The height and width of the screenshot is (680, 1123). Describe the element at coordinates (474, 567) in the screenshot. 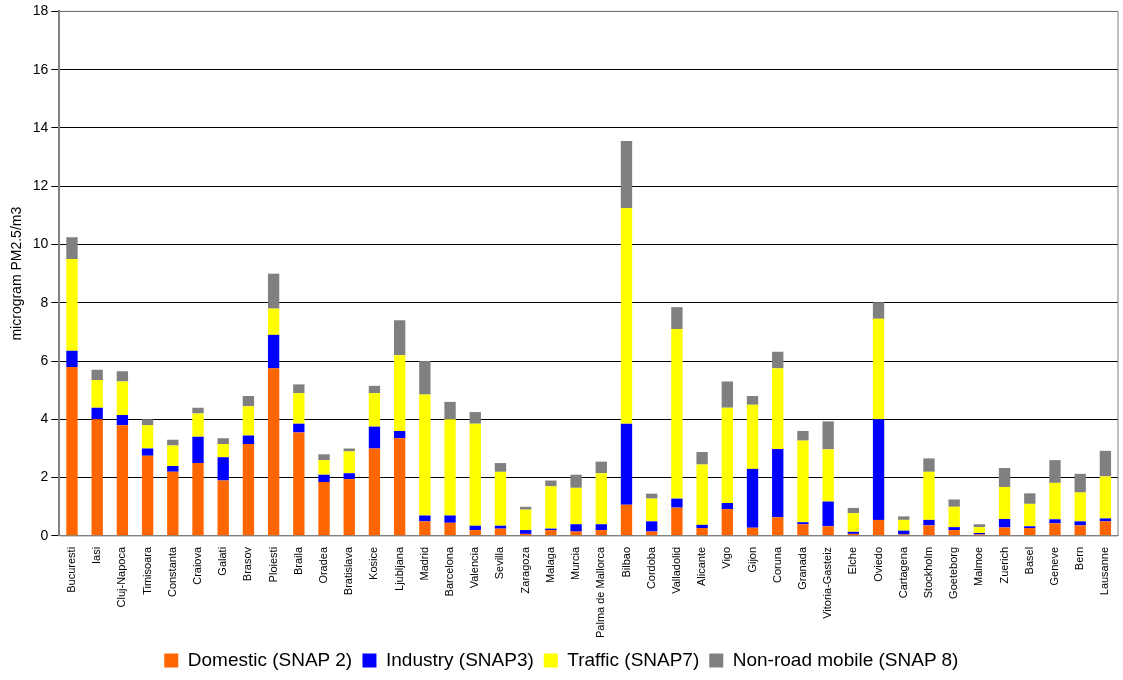

I see `x-tick-label: Valencia` at that location.